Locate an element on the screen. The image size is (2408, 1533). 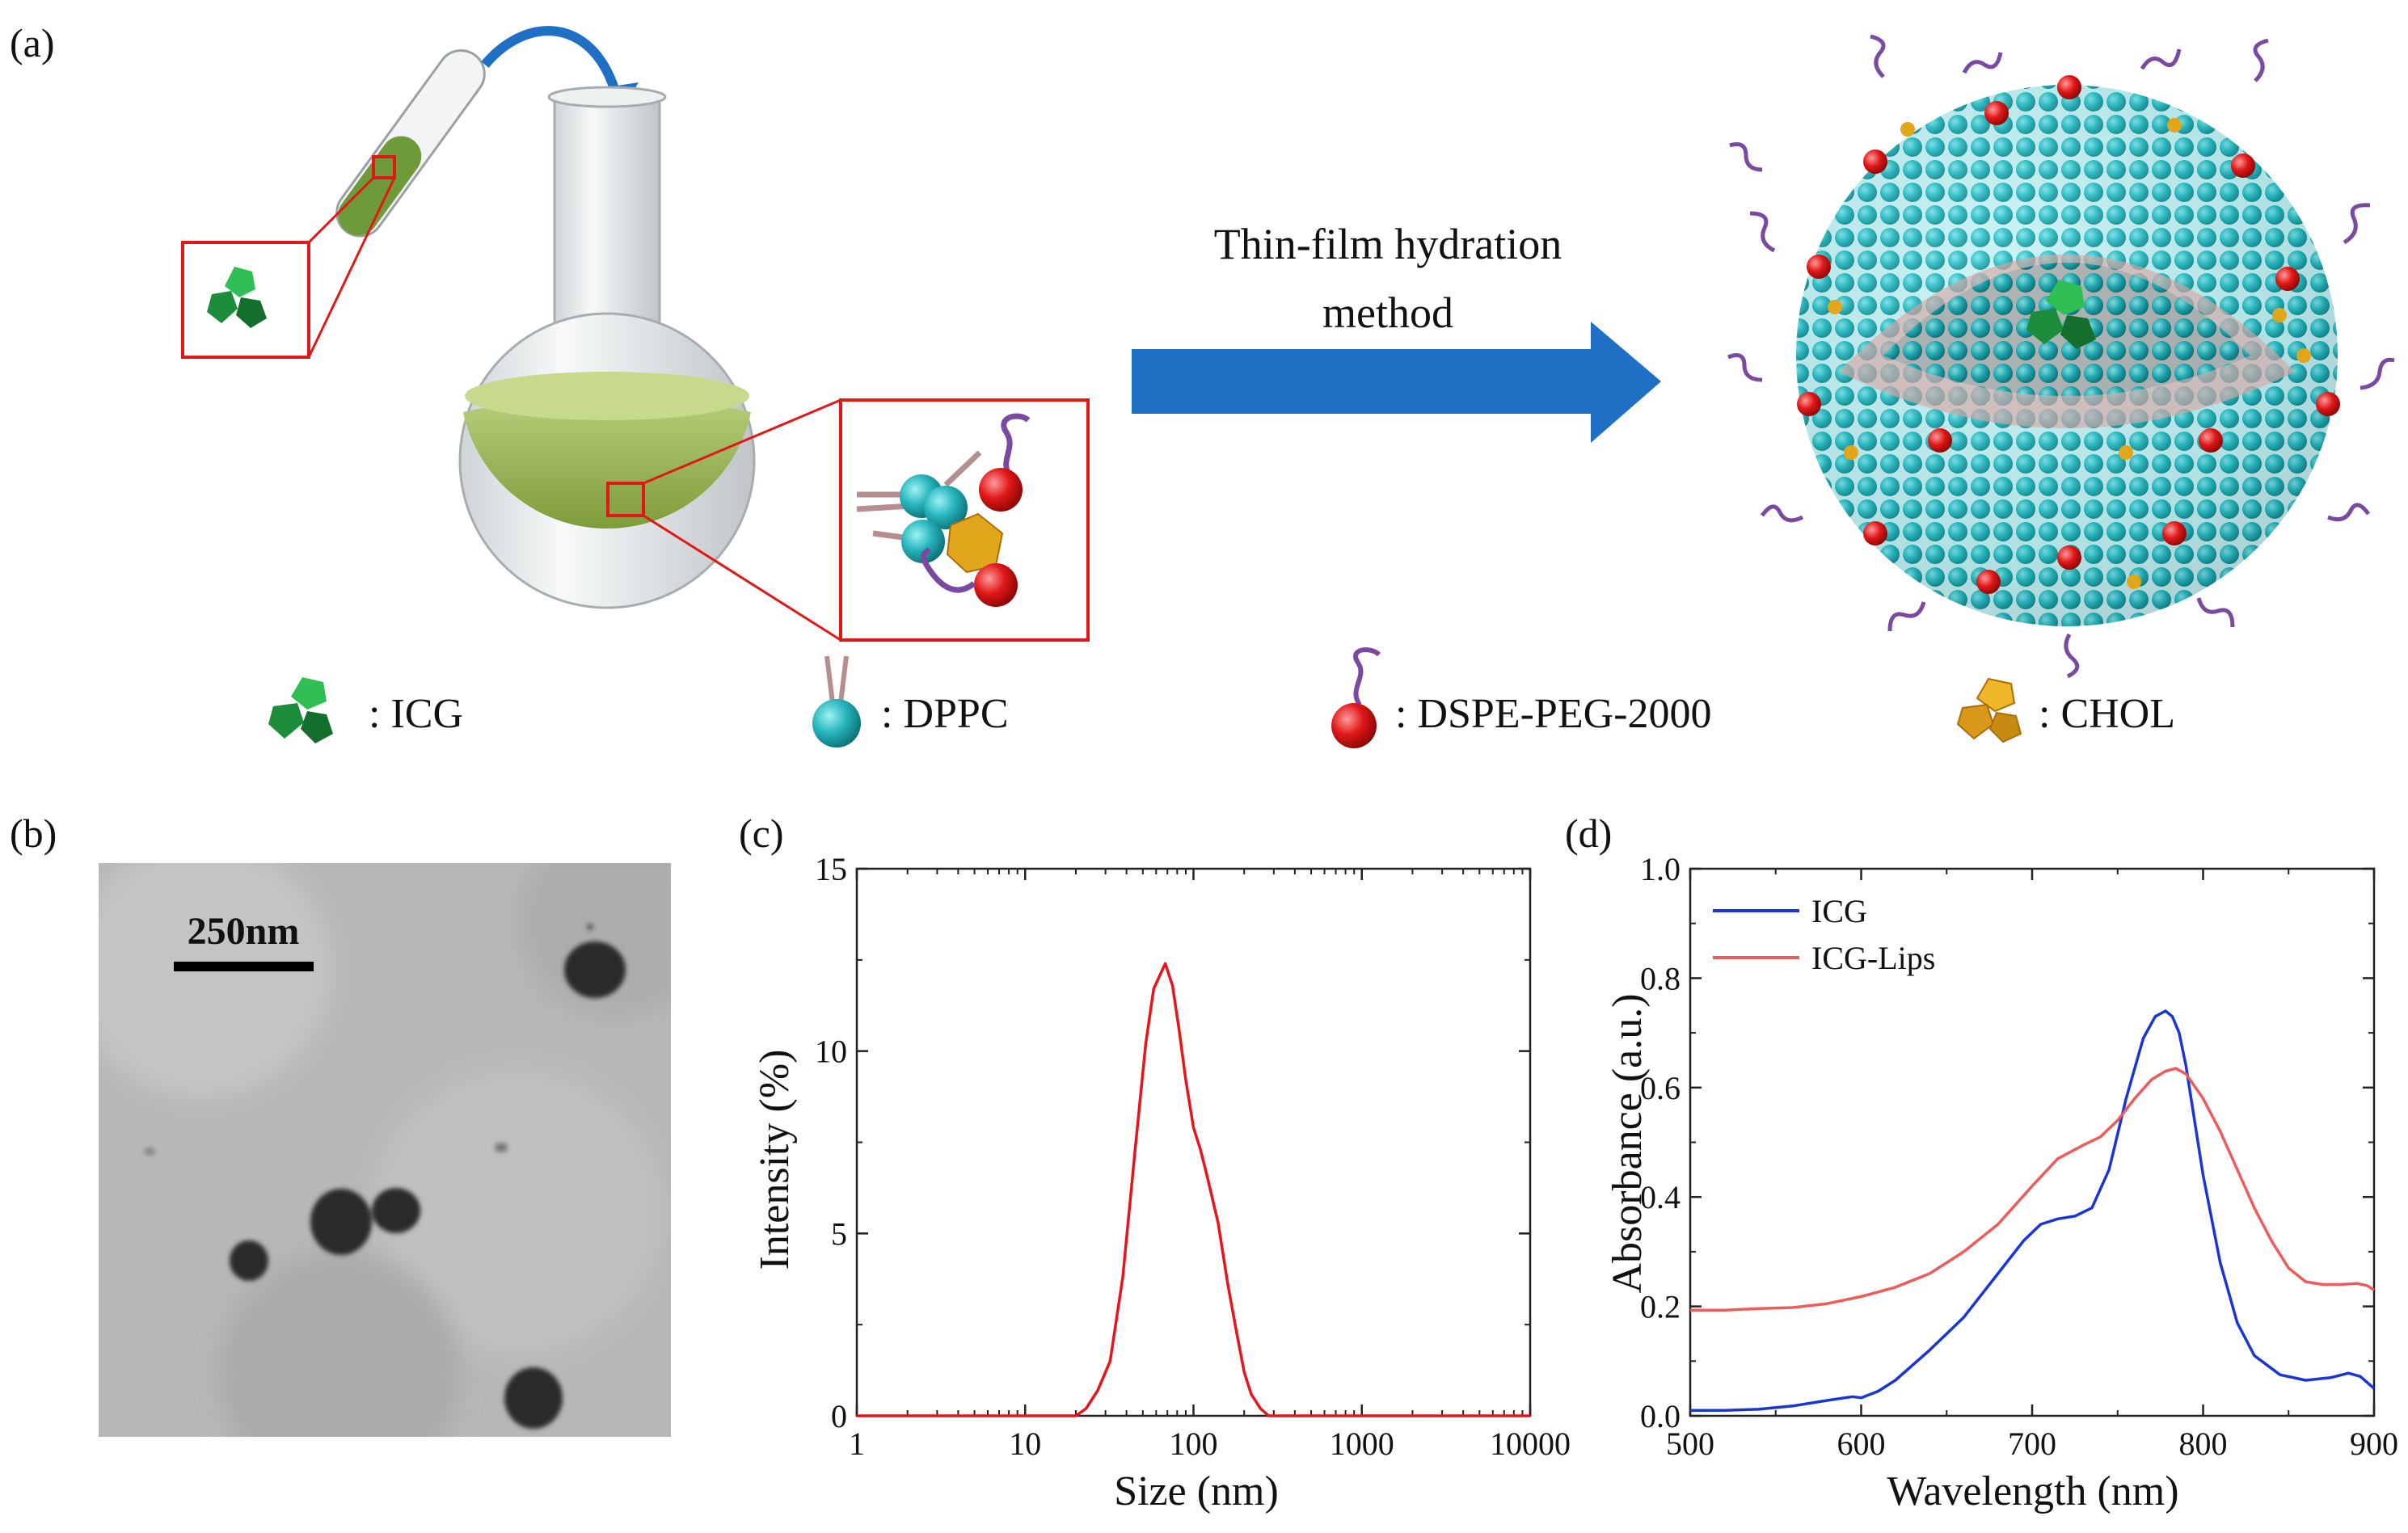
chart-d-xtick-label: 600 is located at coordinates (1861, 1444).